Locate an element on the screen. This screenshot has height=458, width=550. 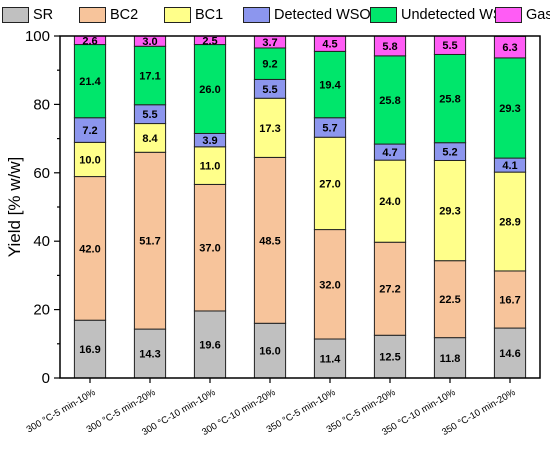
legend-label-bc1: BC1 is located at coordinates (209, 15).